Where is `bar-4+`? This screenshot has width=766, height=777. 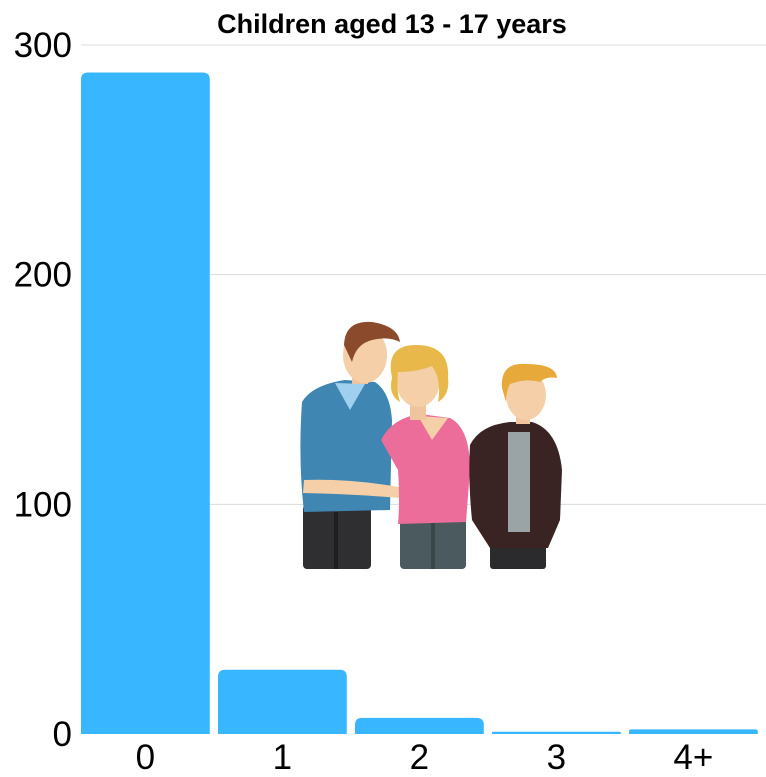
bar-4+ is located at coordinates (693, 731).